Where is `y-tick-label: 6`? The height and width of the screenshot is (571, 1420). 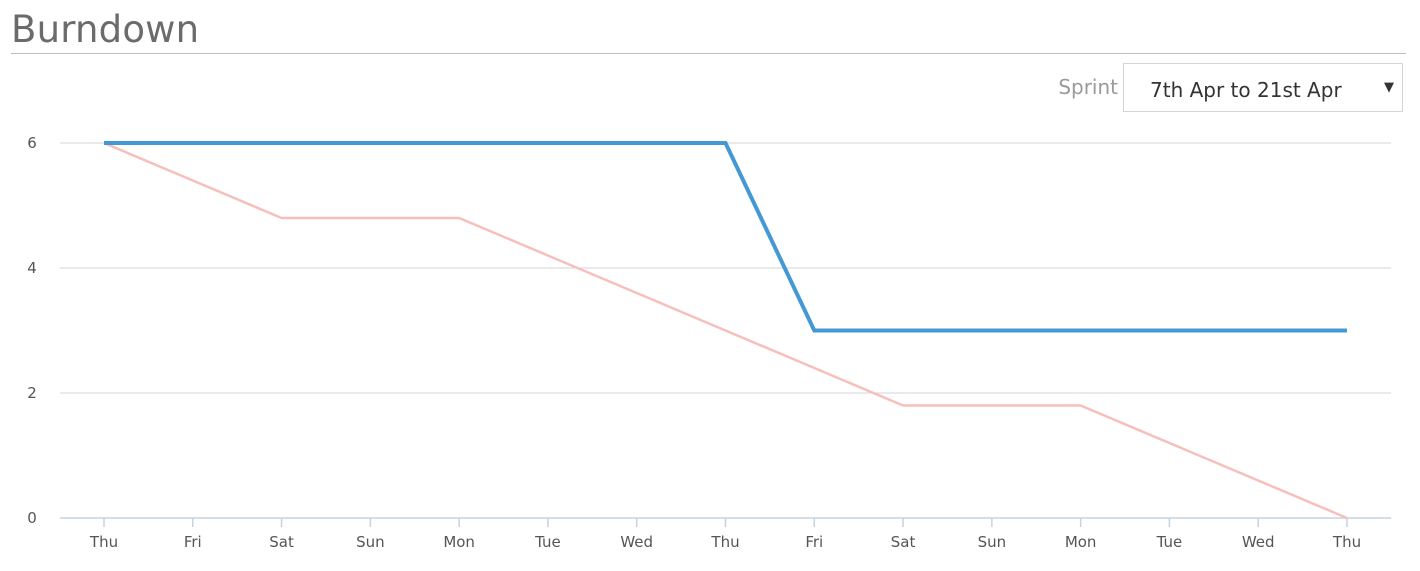
y-tick-label: 6 is located at coordinates (32, 143).